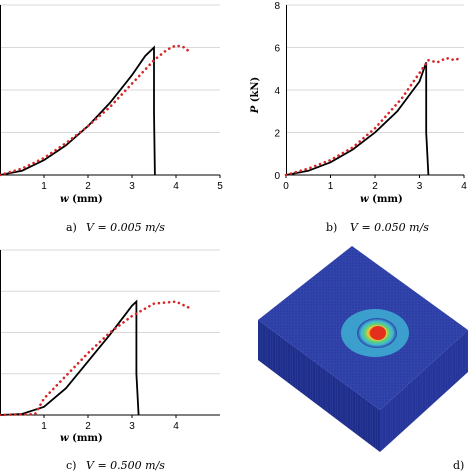 The width and height of the screenshot is (474, 474). What do you see at coordinates (277, 6) in the screenshot?
I see `y-tick-label: 8` at bounding box center [277, 6].